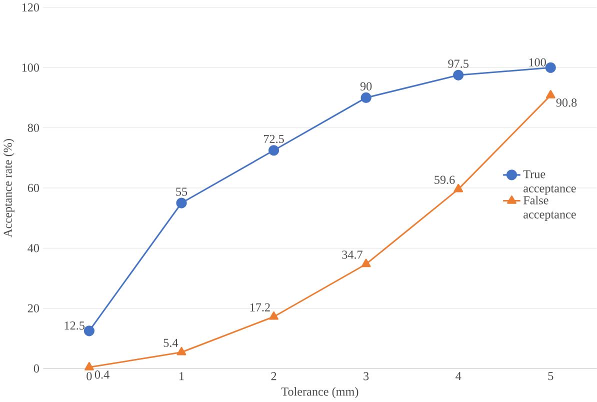 The image size is (597, 402). I want to click on x-axis-title: Tolerance (mm), so click(319, 392).